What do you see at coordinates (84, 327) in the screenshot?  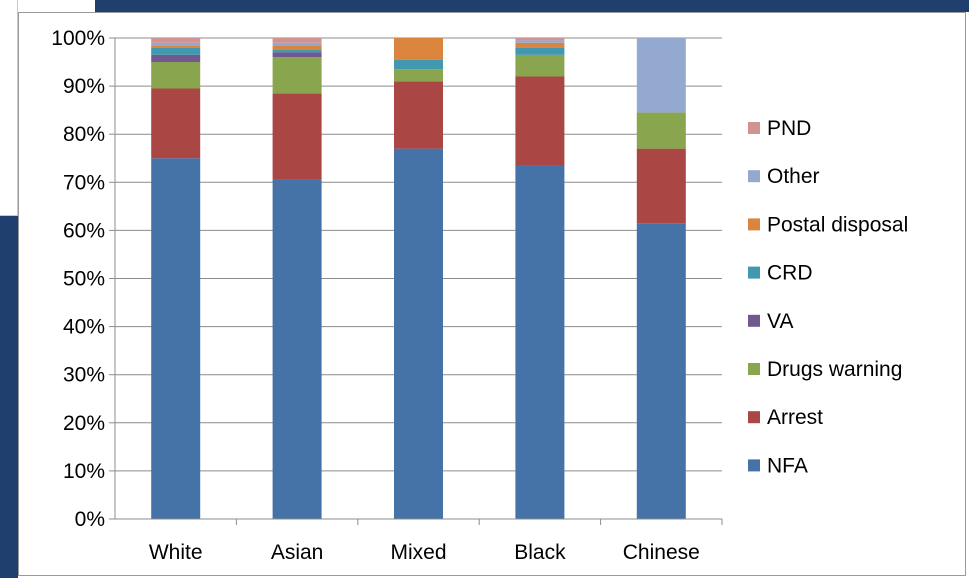 I see `y-tick-label: 40%` at bounding box center [84, 327].